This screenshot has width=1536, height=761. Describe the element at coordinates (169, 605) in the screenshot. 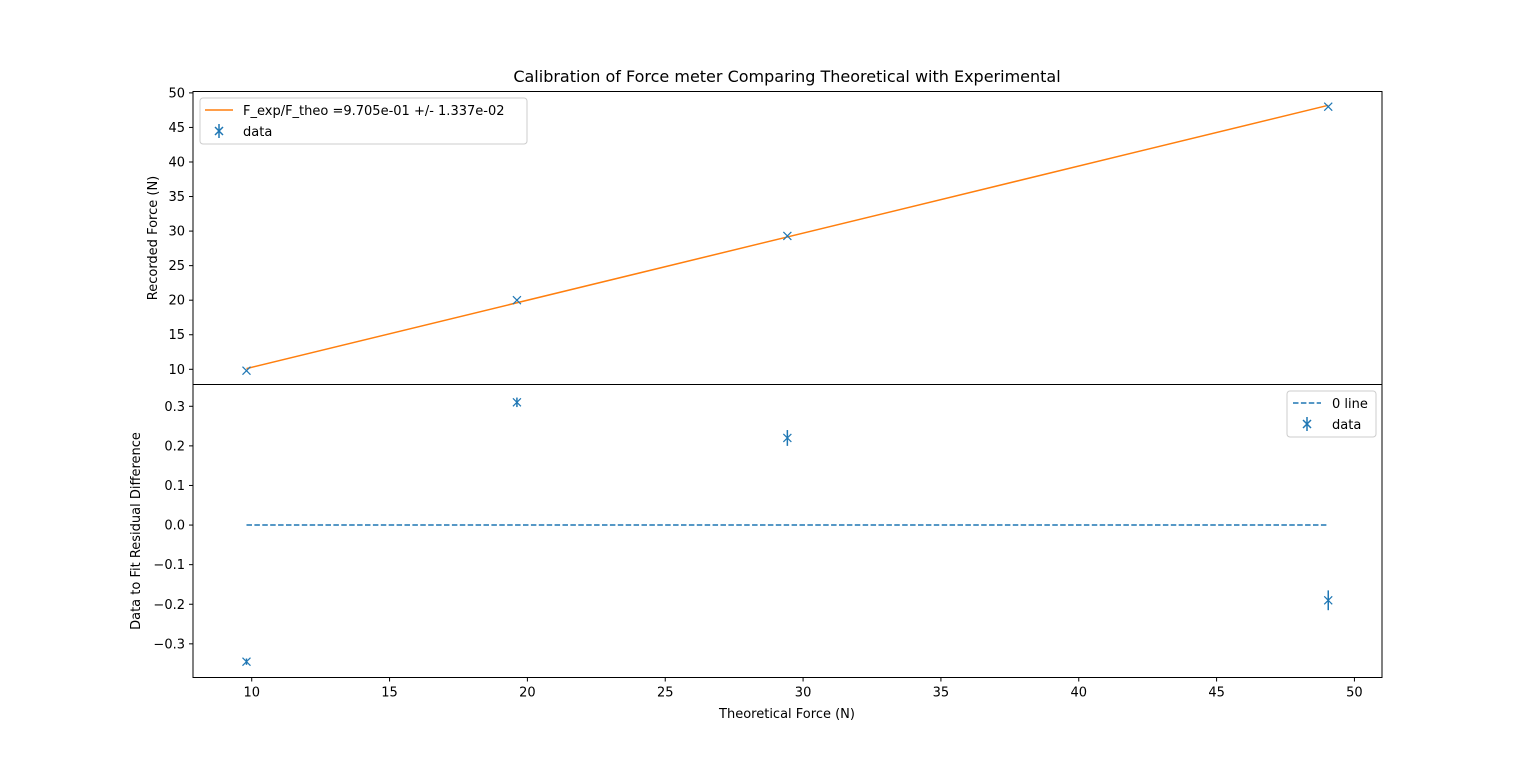

I see `bottom-ytick-label-1: −0.2` at that location.